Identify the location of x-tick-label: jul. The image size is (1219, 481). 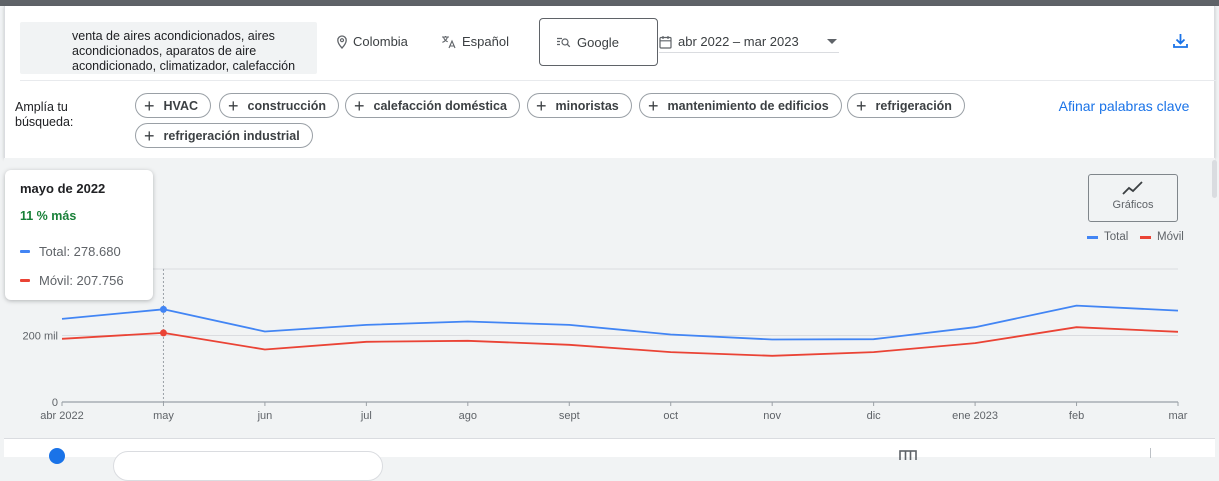
(366, 416).